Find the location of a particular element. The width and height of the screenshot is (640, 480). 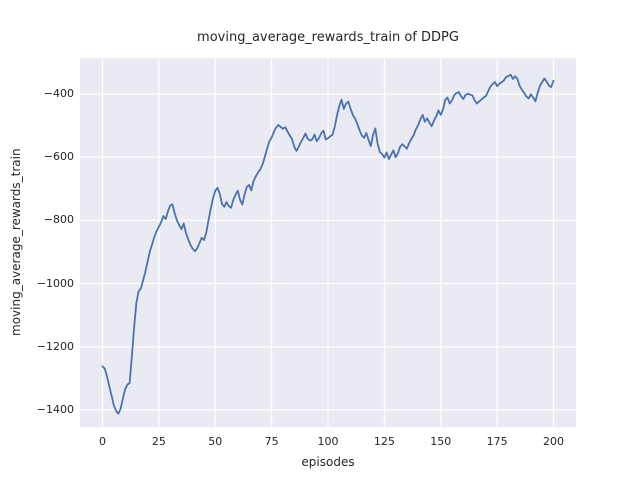

x-tick-label: 200 is located at coordinates (553, 441).